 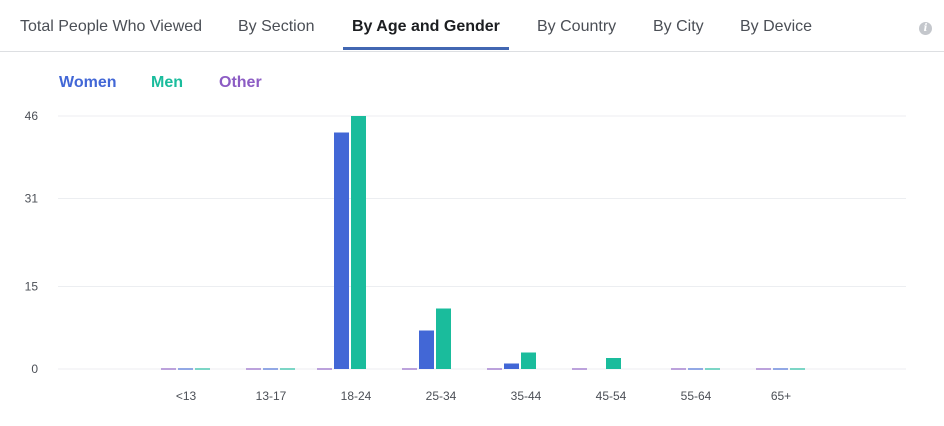 I want to click on x-tick-label: 13-17, so click(x=271, y=396).